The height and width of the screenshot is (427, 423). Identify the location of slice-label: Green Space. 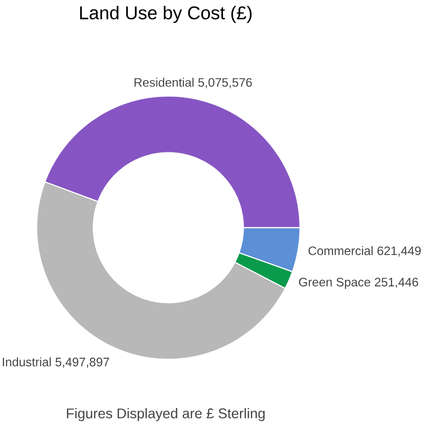
(334, 283).